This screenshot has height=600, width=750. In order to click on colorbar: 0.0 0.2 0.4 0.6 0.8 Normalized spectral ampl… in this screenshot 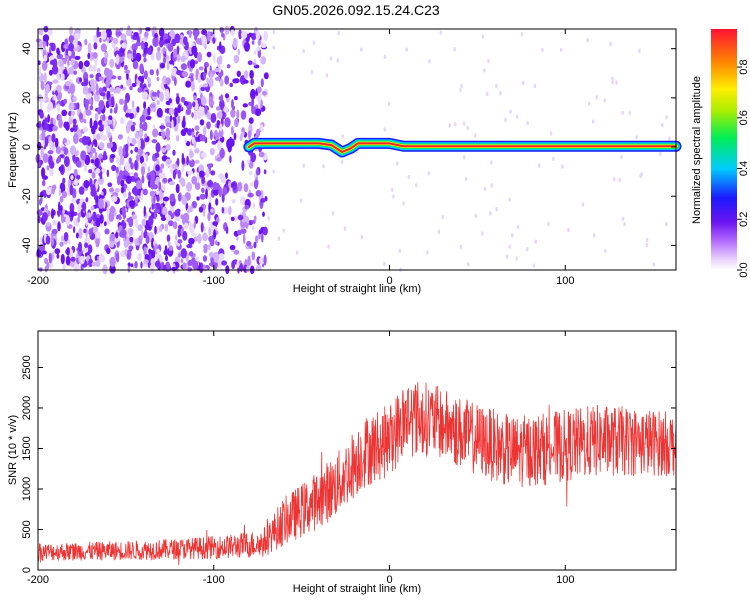, I will do `click(720, 153)`.